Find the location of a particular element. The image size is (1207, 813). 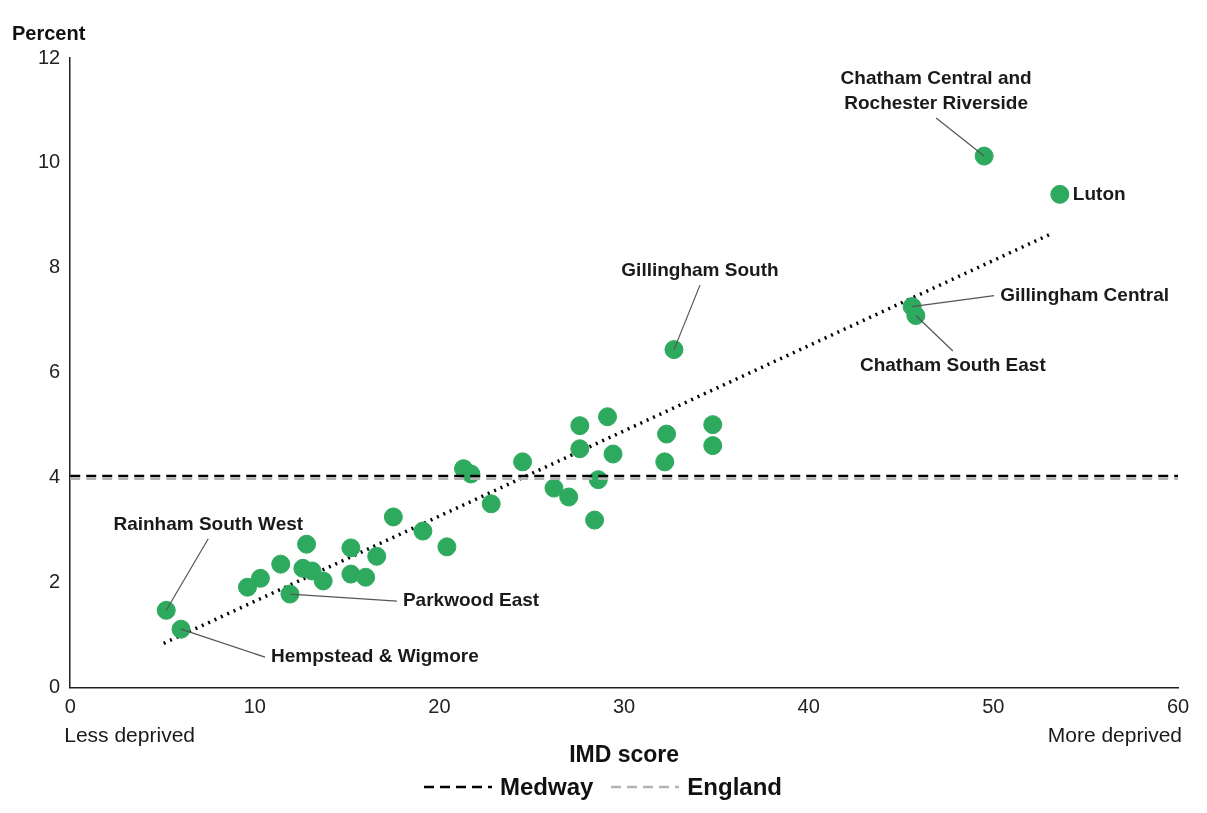

annotation: Parkwood East is located at coordinates (471, 600).